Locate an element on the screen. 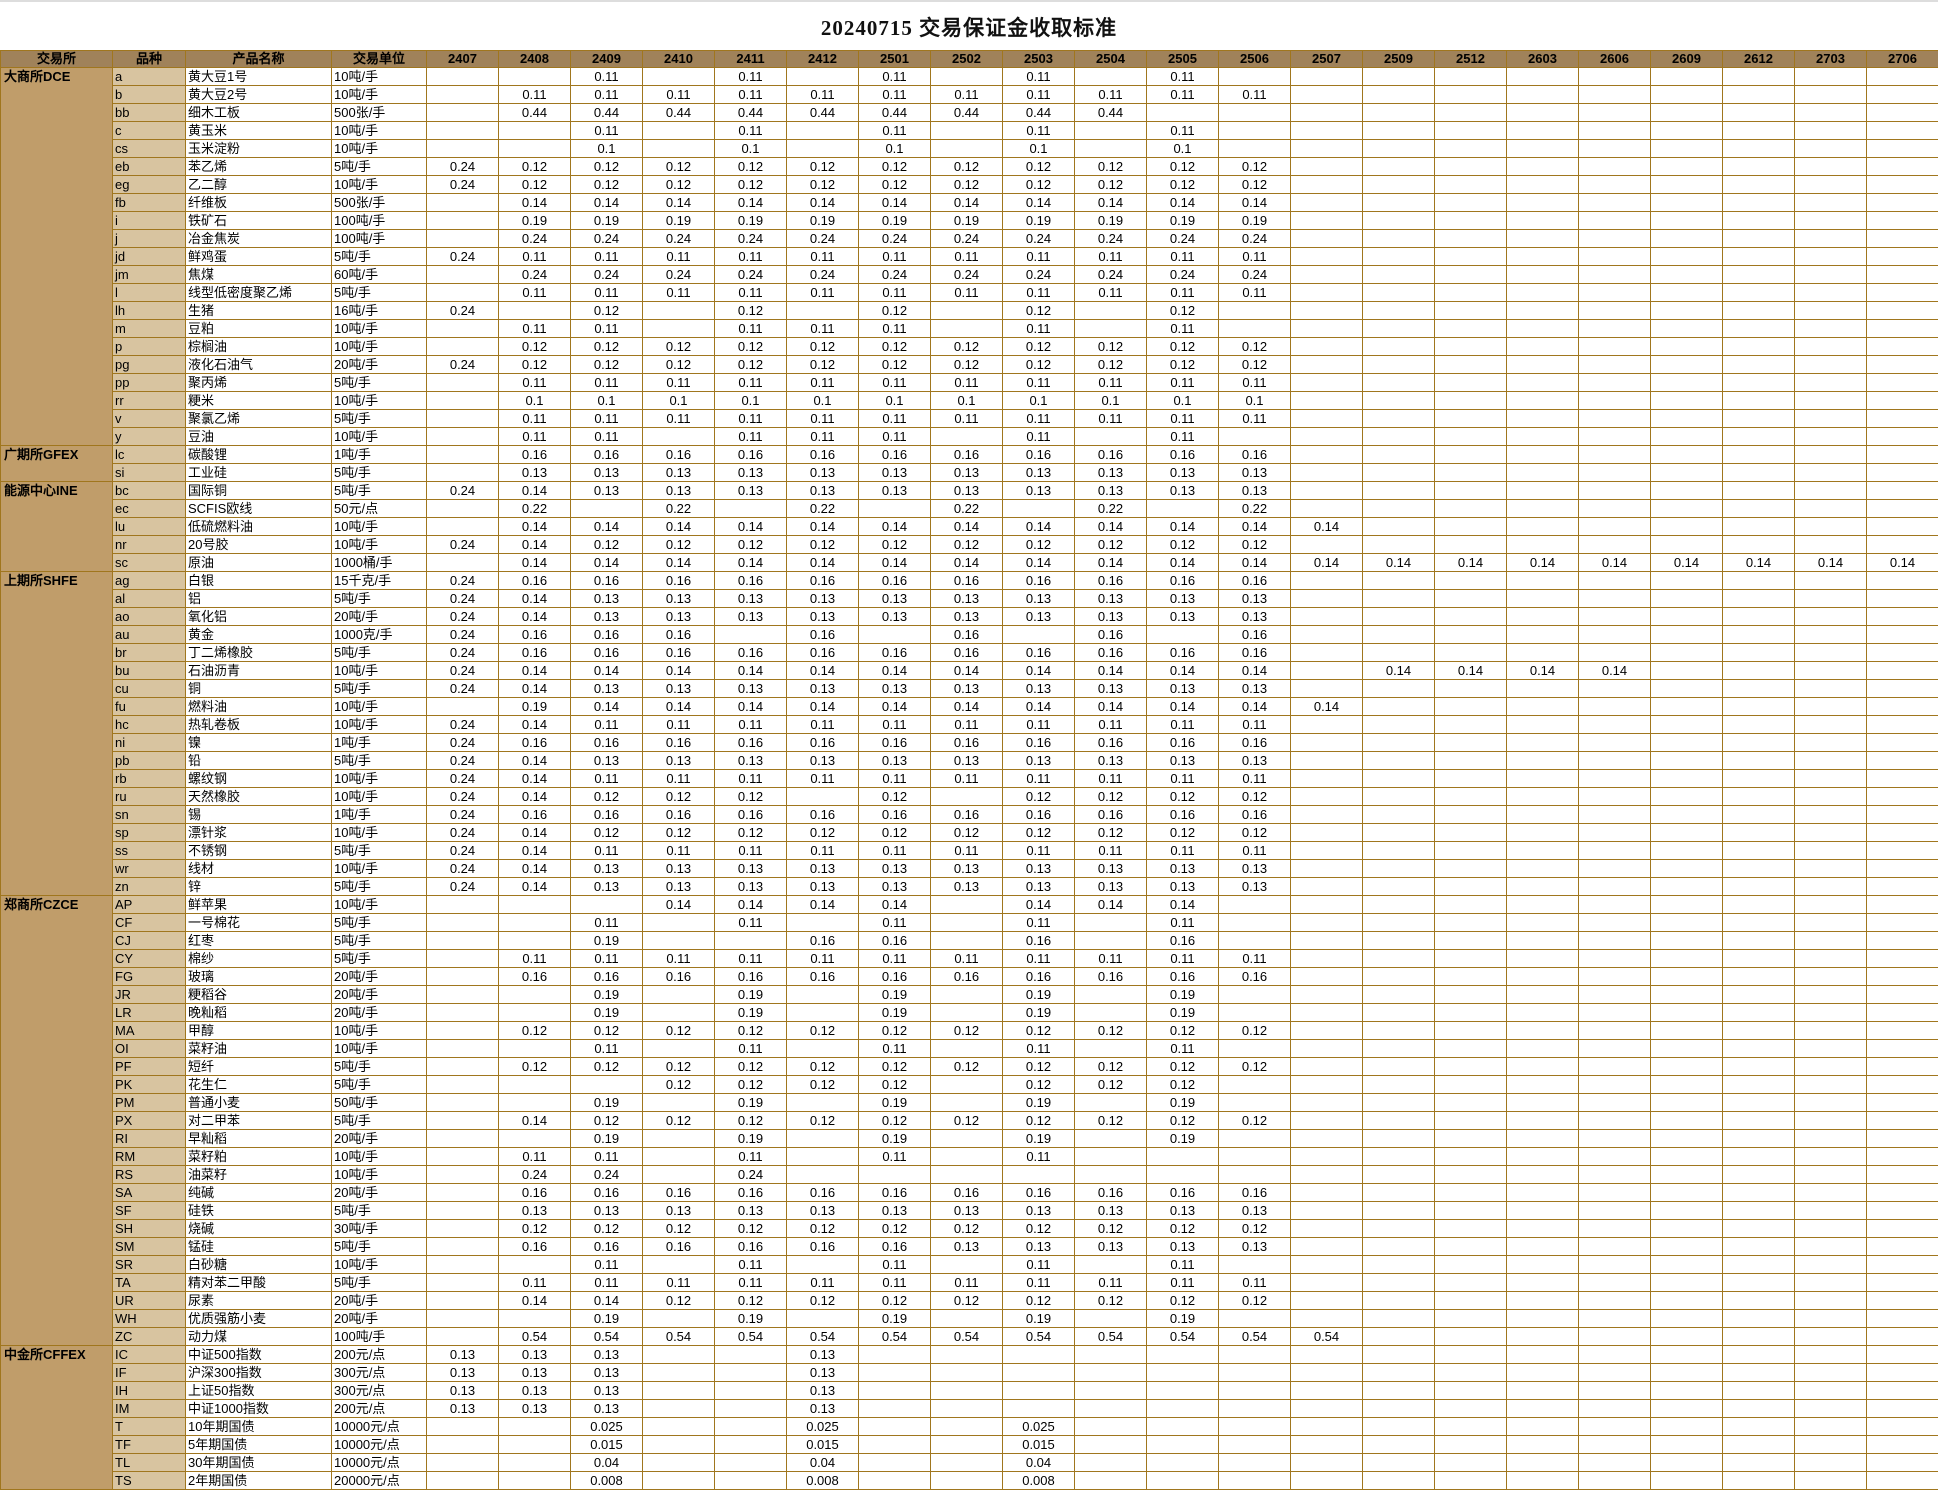  product-code-cell: nr is located at coordinates (149, 544).